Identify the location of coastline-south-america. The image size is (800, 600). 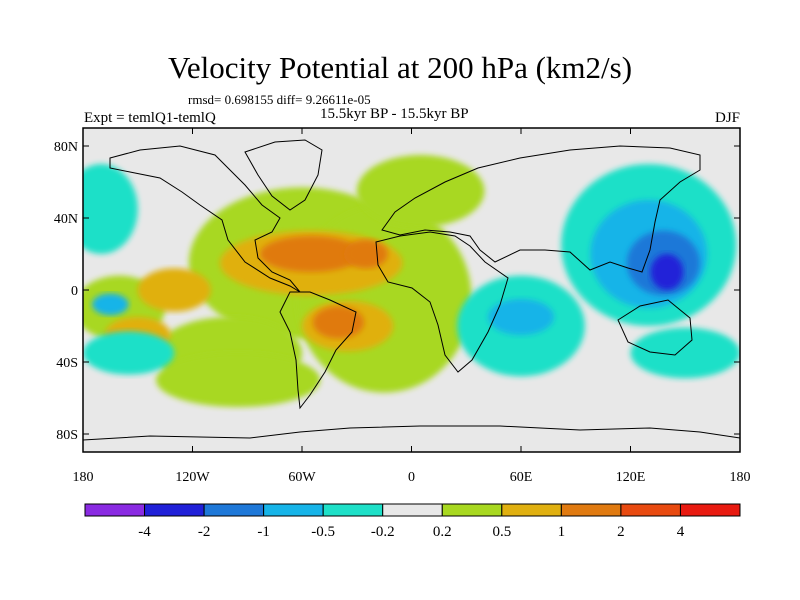
(318, 350).